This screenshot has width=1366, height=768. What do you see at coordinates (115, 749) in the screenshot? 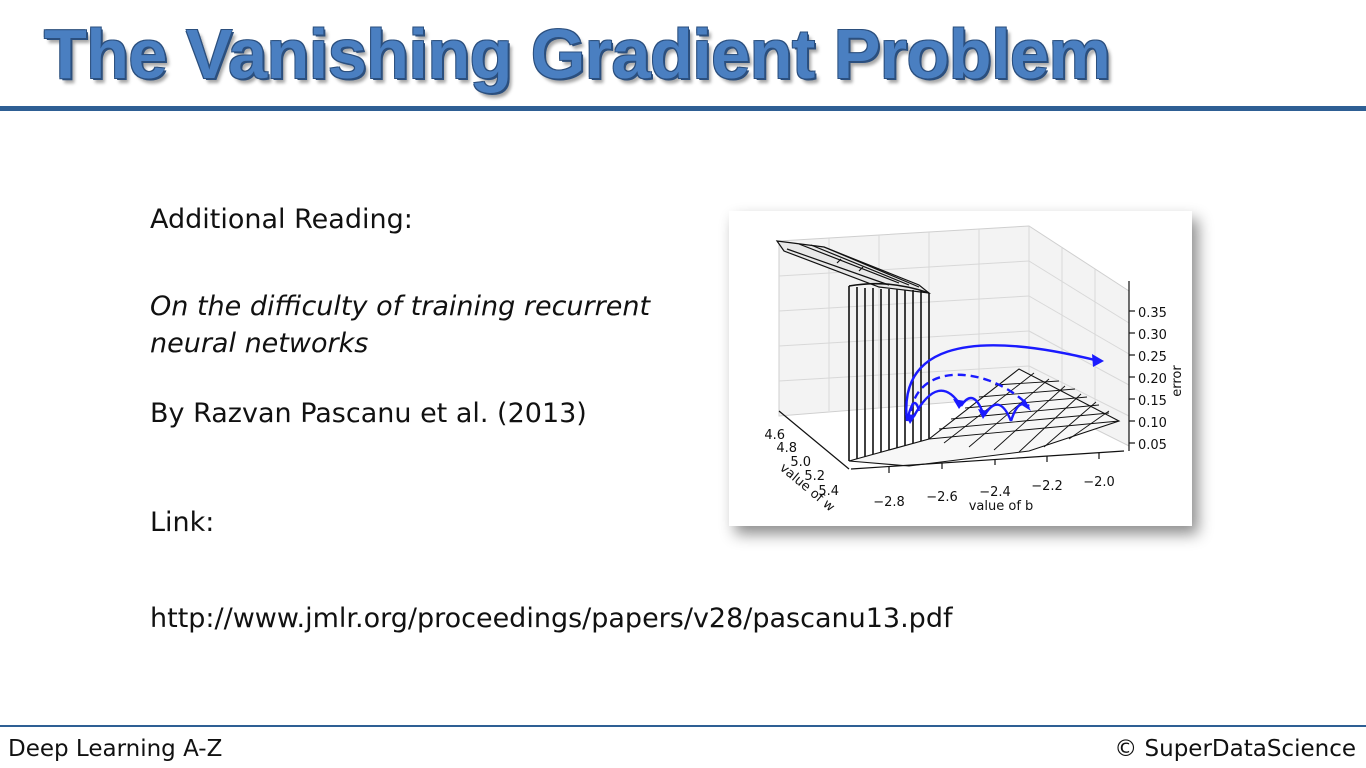
I see `footer-course-name: Deep Learning A-Z` at bounding box center [115, 749].